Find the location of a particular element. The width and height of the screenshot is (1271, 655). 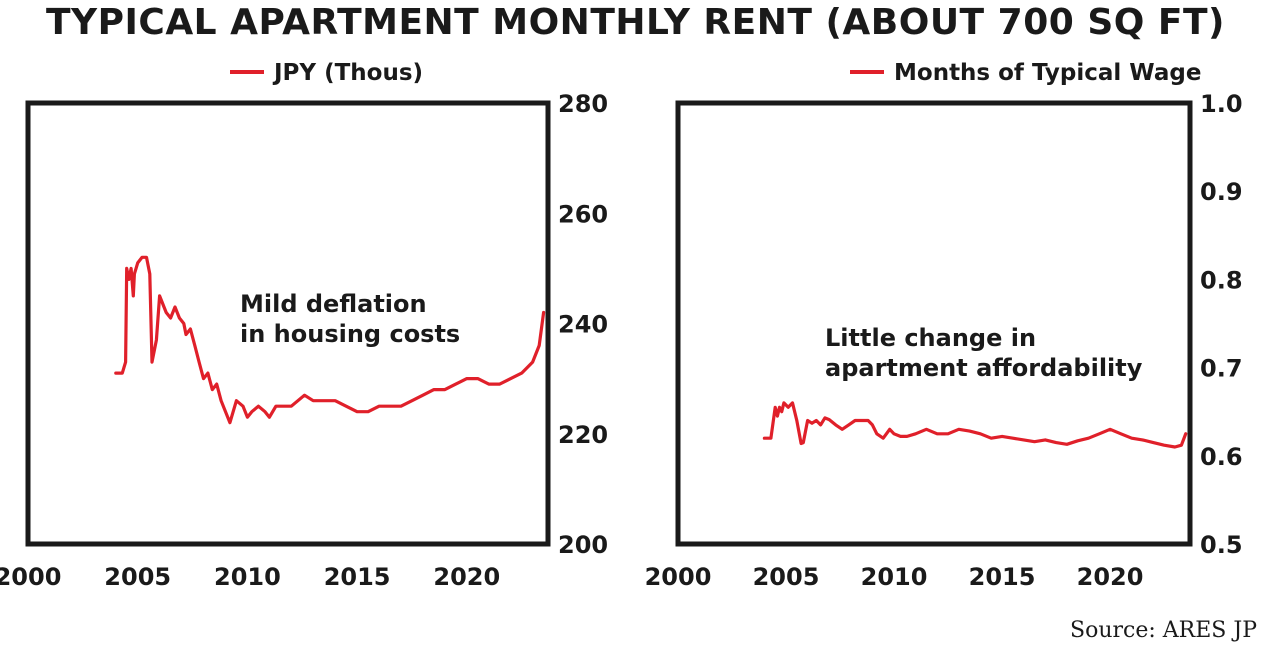

right-series-line is located at coordinates (975, 425).